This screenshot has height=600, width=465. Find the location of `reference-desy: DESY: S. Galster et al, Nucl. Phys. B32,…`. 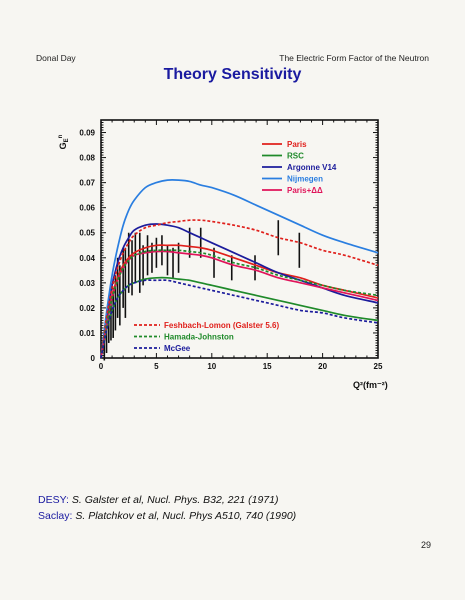

reference-desy: DESY: S. Galster et al, Nucl. Phys. B32,… is located at coordinates (167, 500).